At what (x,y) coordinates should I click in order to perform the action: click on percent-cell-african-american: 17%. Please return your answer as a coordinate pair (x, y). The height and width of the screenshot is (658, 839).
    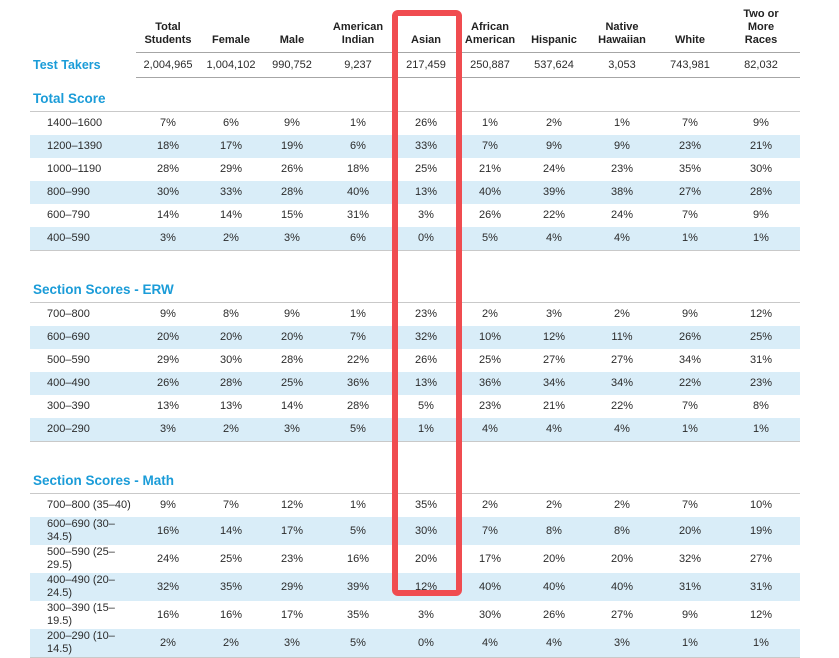
    Looking at the image, I should click on (490, 558).